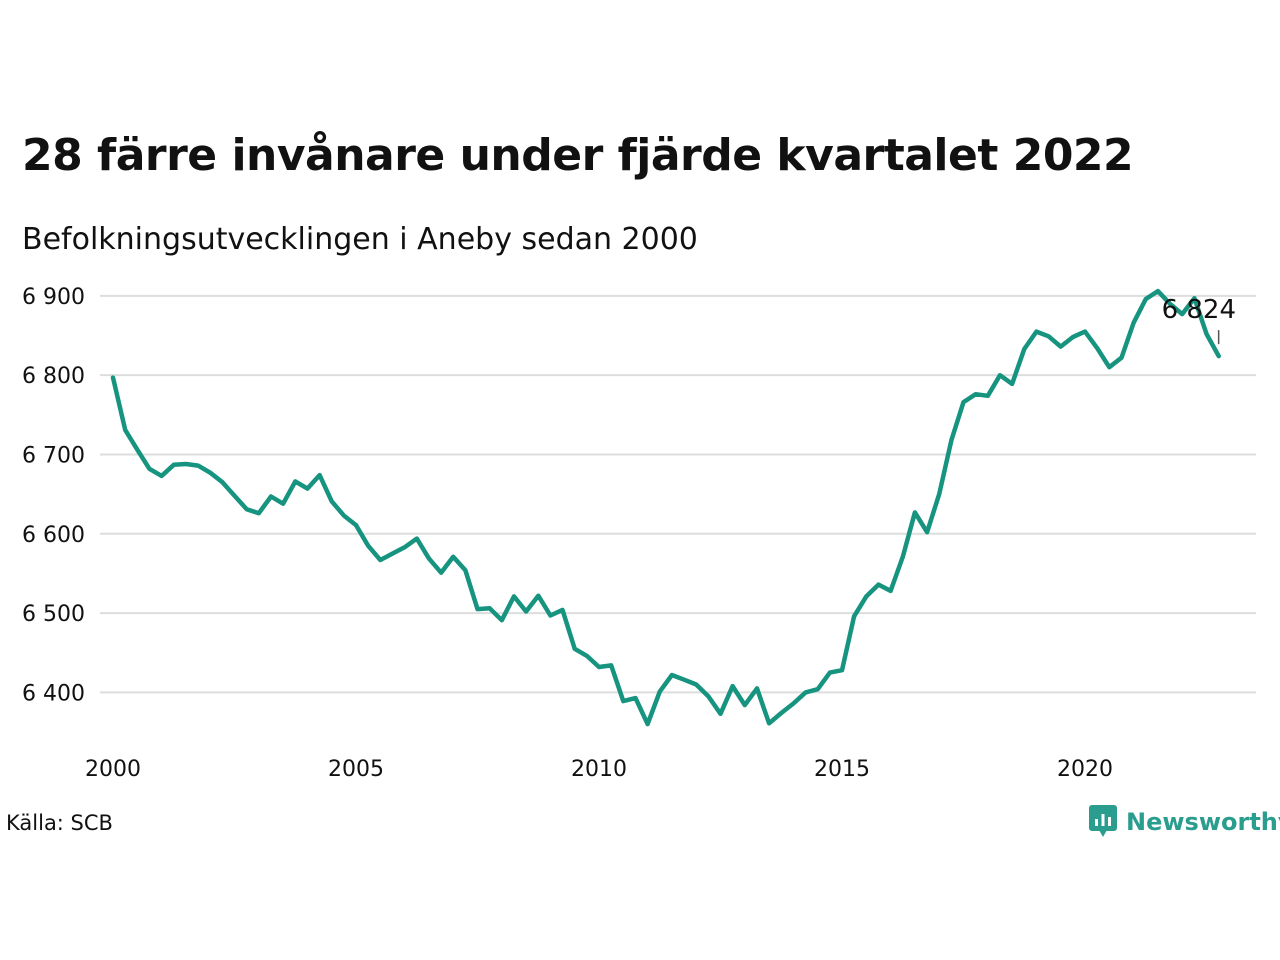 The width and height of the screenshot is (1280, 960). Describe the element at coordinates (53, 455) in the screenshot. I see `y-tick-label: 6 700` at that location.